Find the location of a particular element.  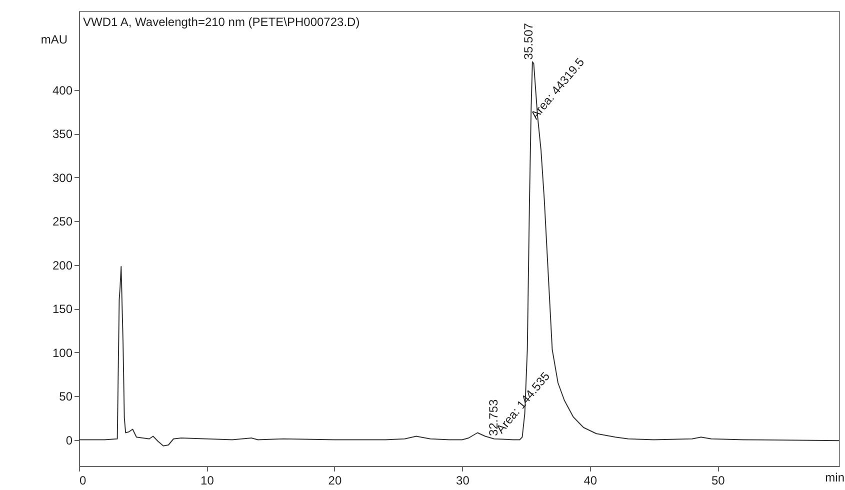

x-tick-label: 50 is located at coordinates (718, 481).